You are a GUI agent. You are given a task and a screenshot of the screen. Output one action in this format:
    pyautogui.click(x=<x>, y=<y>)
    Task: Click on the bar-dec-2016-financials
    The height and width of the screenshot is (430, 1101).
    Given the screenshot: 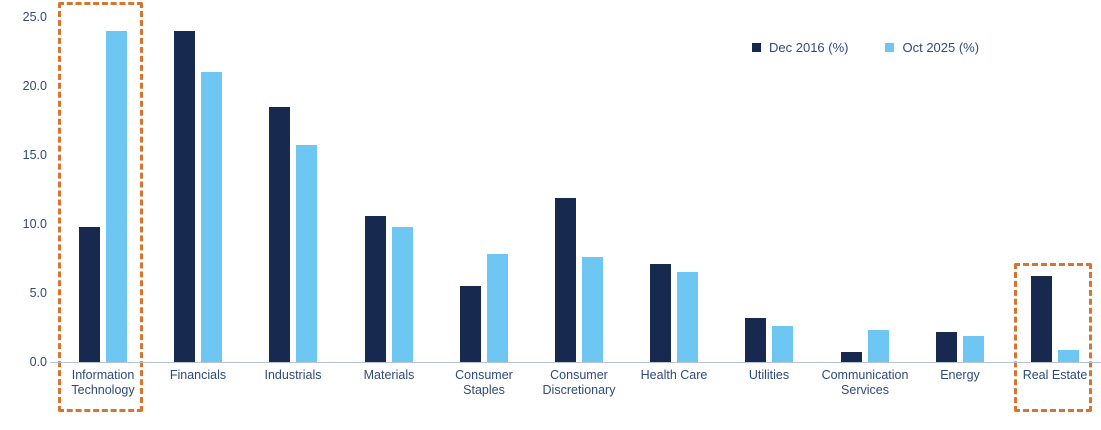 What is the action you would take?
    pyautogui.click(x=184, y=196)
    